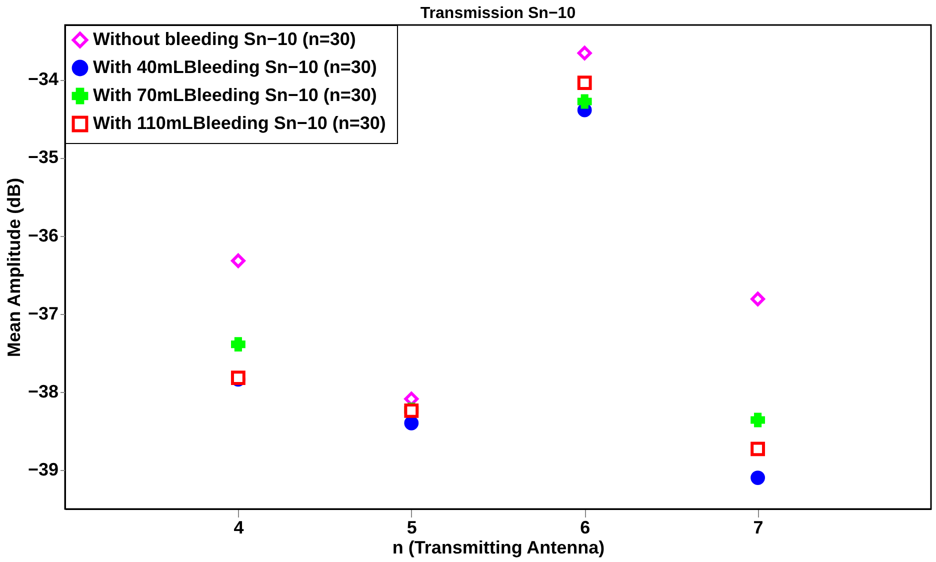 Image resolution: width=936 pixels, height=562 pixels. I want to click on y-tick-label: −37, so click(43, 313).